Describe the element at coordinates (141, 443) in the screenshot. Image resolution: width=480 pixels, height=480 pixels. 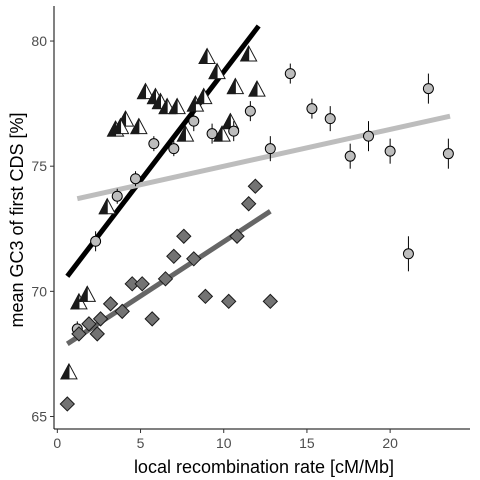
I see `x-tick-label: 5` at that location.